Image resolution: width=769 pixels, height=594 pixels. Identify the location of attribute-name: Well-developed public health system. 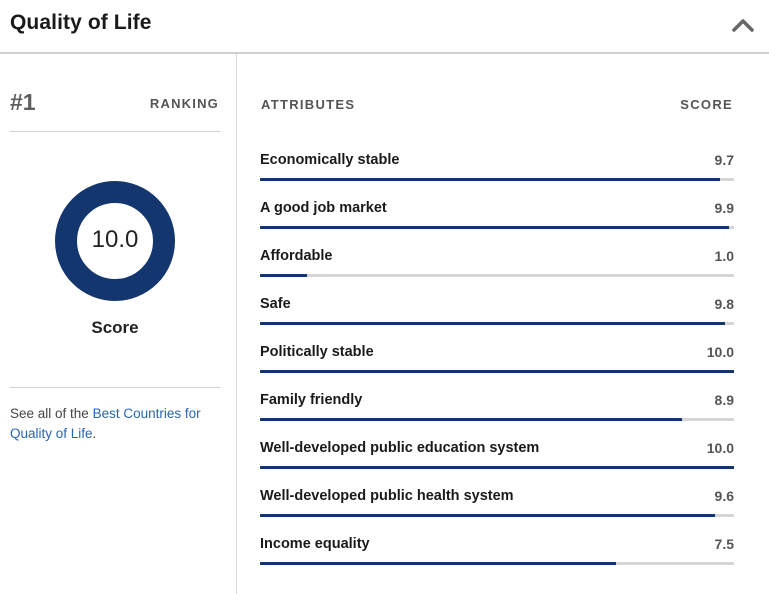
(387, 496).